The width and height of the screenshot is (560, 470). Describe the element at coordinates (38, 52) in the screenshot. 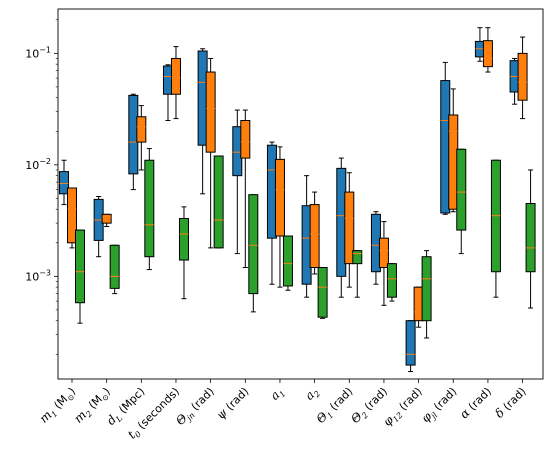

I see `y-tick-label: 10⁻¹` at that location.